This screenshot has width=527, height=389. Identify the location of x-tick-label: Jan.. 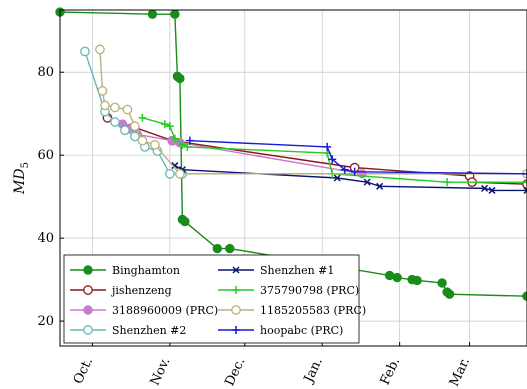
(313, 370).